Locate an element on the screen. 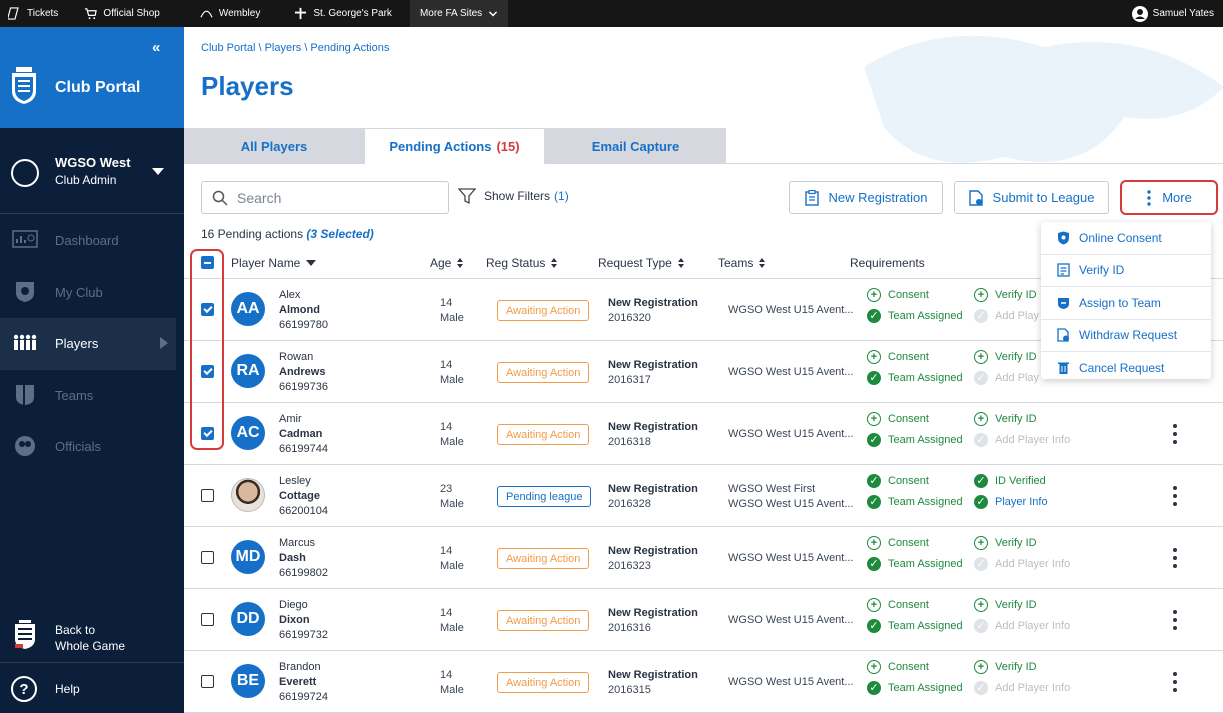 The width and height of the screenshot is (1223, 713). more-actions-button: More is located at coordinates (1169, 197).